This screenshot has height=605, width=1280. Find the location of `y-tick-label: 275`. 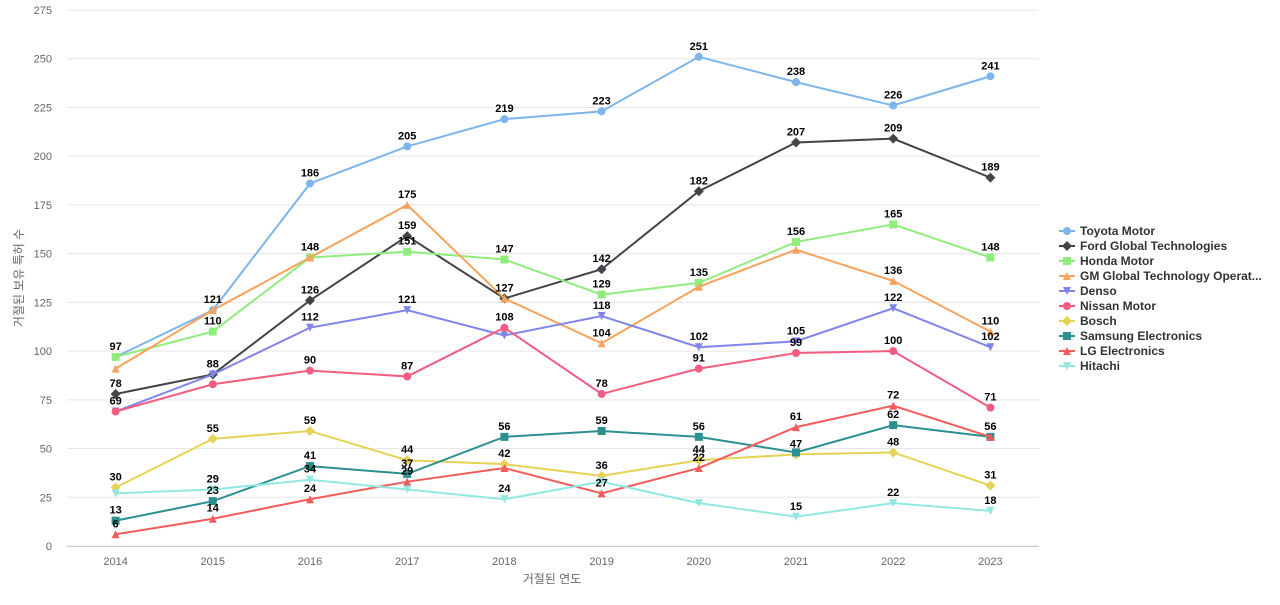

y-tick-label: 275 is located at coordinates (43, 11).